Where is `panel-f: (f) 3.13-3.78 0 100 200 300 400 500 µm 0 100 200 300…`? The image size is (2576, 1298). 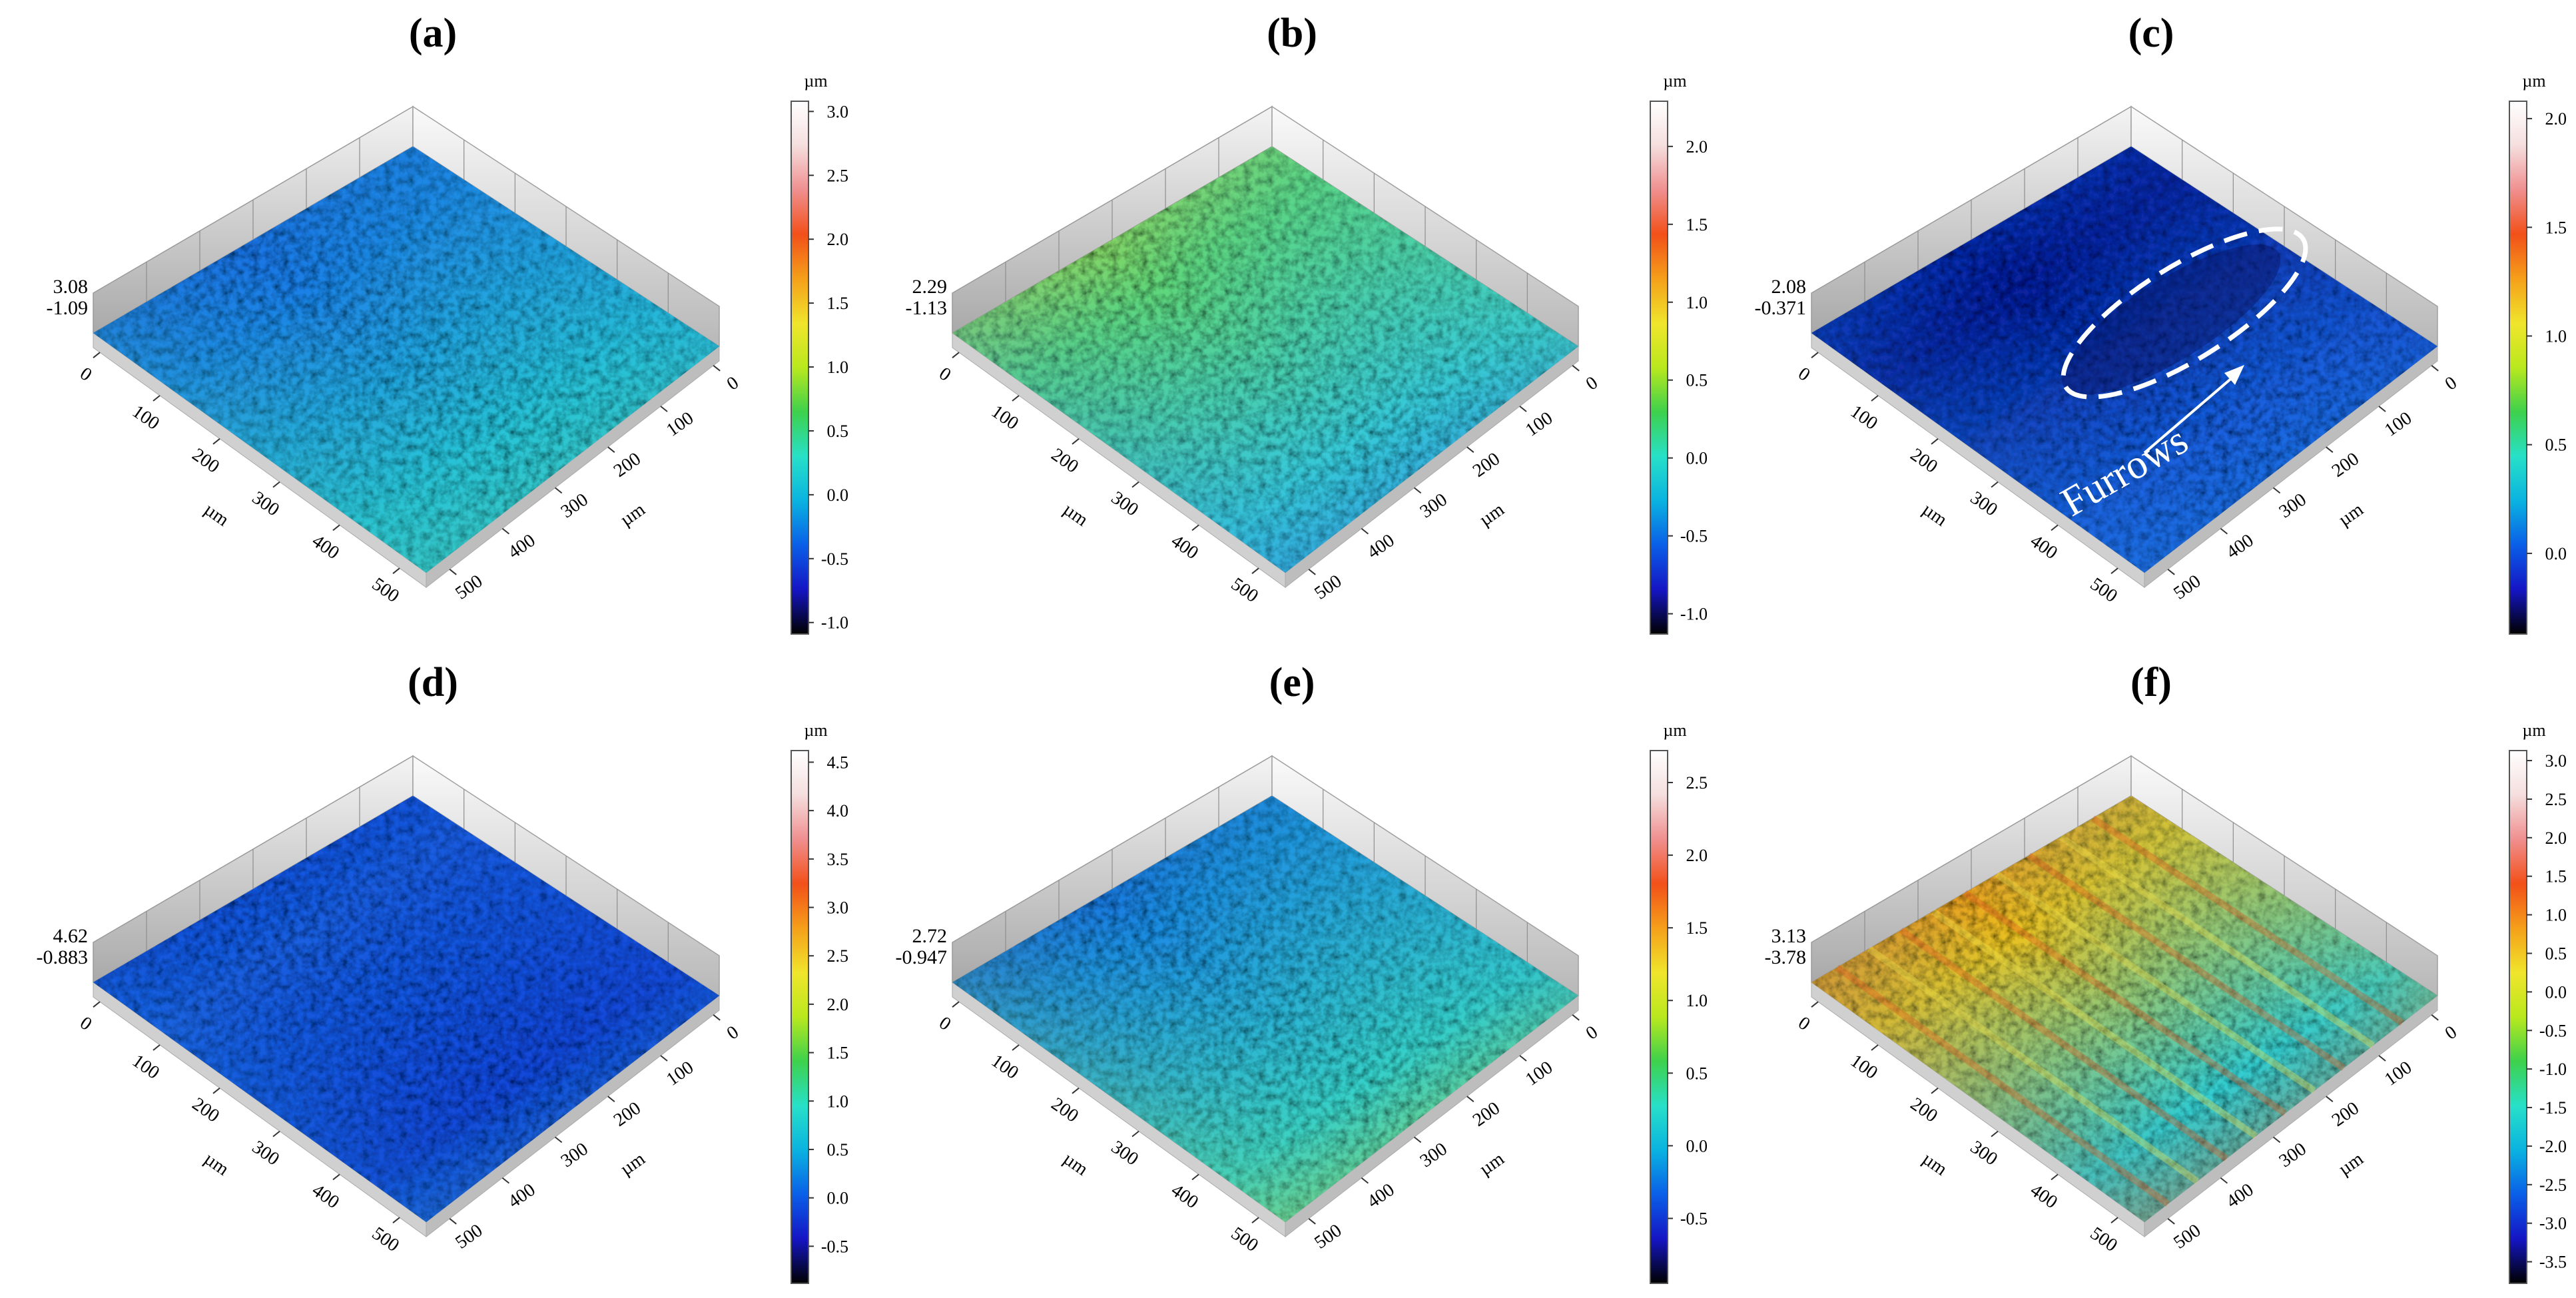 panel-f: (f) 3.13-3.78 0 100 200 300 400 500 µm 0 100 200 300… is located at coordinates (2166, 972).